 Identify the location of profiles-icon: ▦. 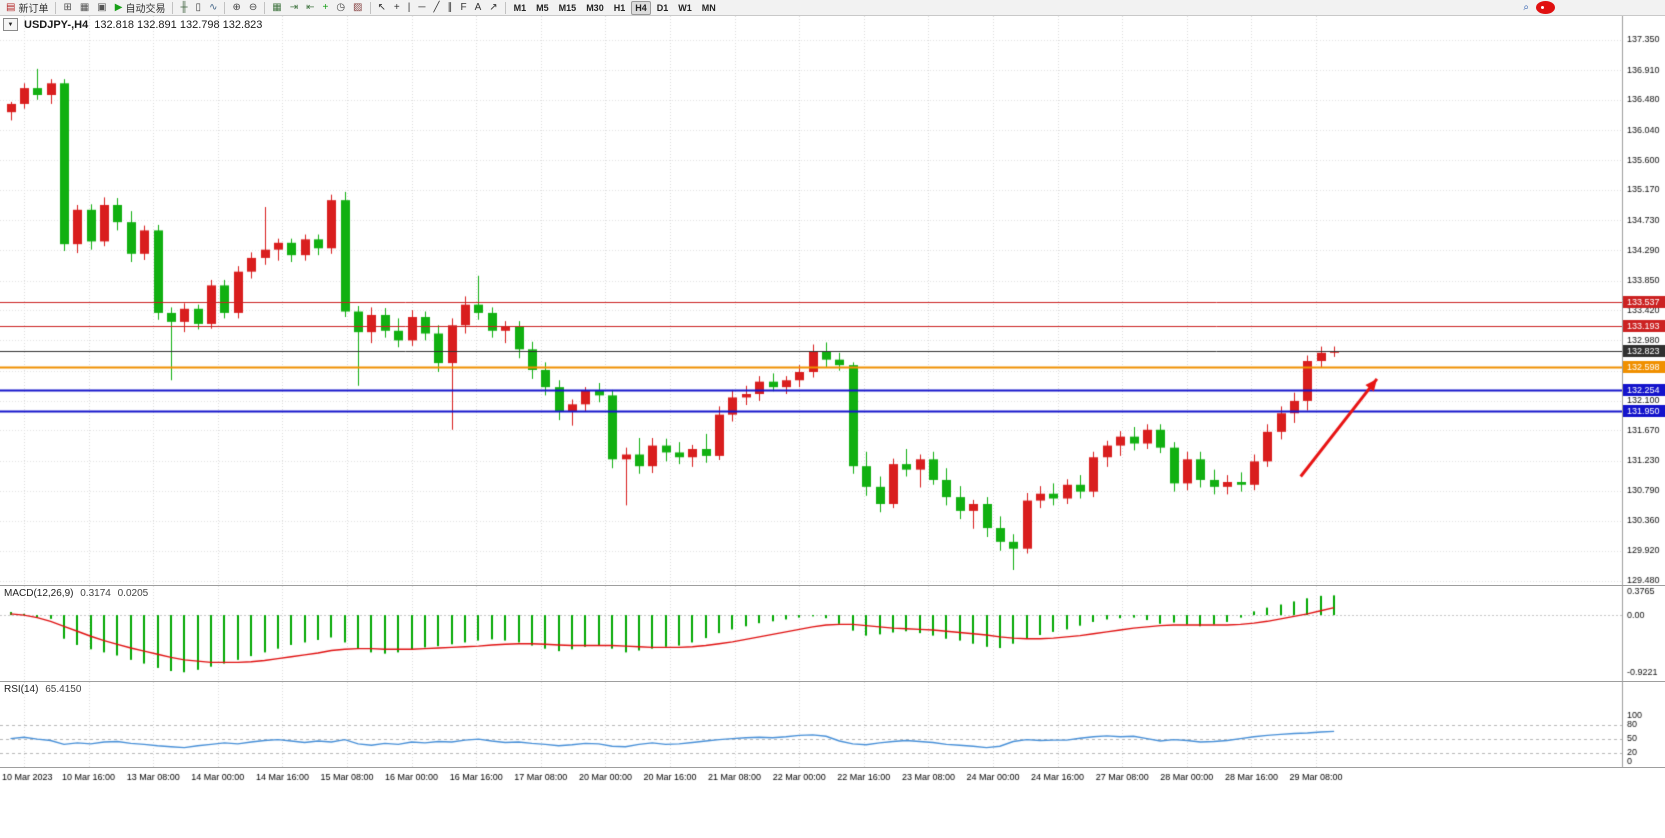
(84, 7).